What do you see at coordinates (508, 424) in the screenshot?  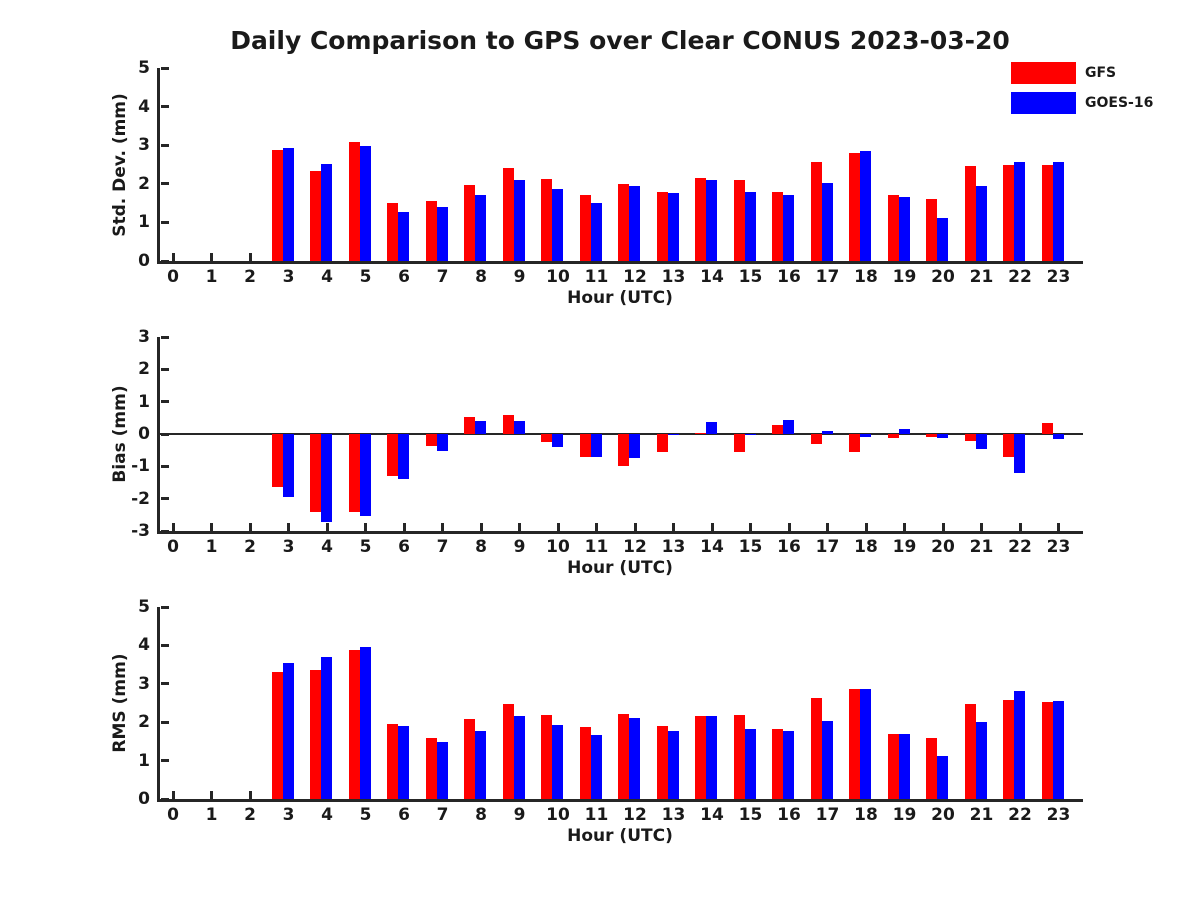 I see `bar-gfs-h9` at bounding box center [508, 424].